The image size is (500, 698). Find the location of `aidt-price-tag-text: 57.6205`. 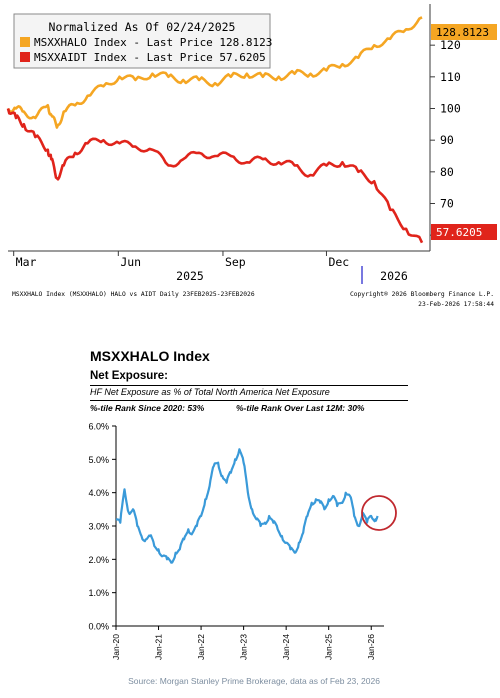

aidt-price-tag-text: 57.6205 is located at coordinates (459, 232).